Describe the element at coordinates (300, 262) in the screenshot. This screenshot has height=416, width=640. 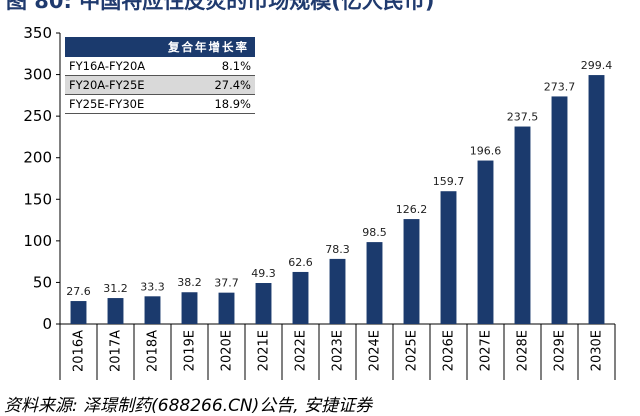
I see `data-label: 62.6` at that location.